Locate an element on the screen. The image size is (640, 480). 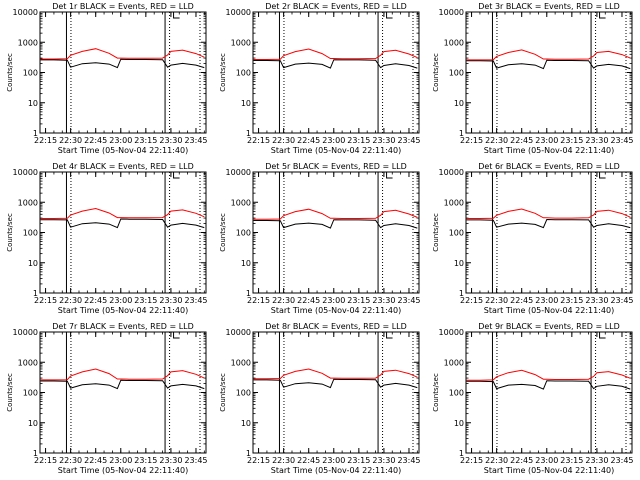
chart-title: Det 9r BLACK = Events, RED = LLD is located at coordinates (549, 326).